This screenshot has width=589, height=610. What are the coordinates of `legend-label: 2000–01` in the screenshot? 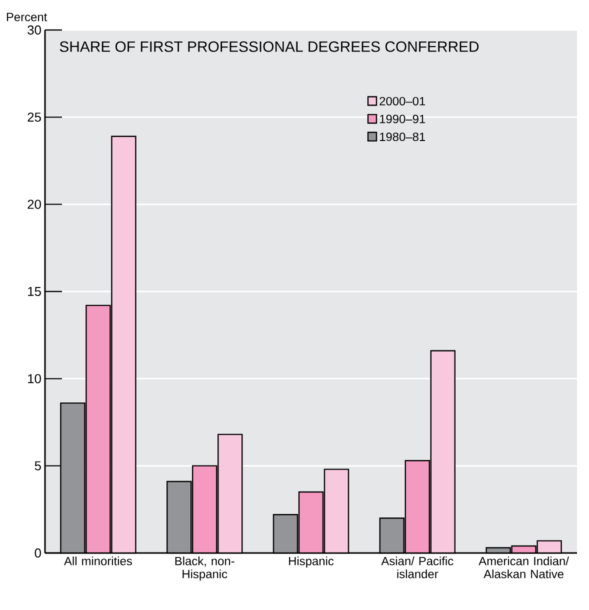 It's located at (403, 101).